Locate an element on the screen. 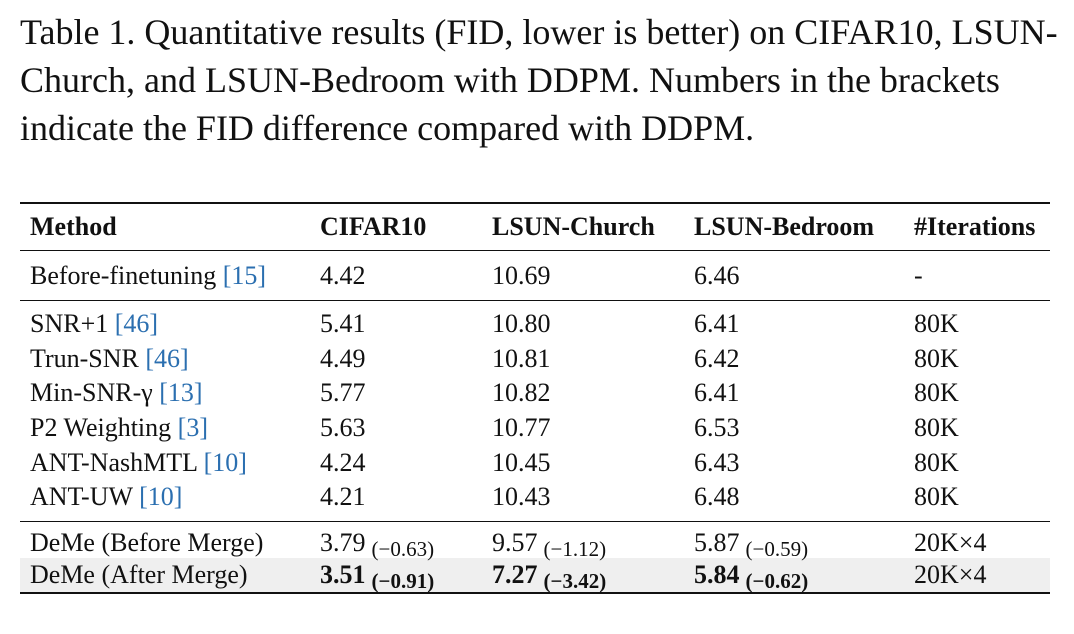 Image resolution: width=1074 pixels, height=634 pixels. cell-lsun-bedroom: 6.53 is located at coordinates (717, 428).